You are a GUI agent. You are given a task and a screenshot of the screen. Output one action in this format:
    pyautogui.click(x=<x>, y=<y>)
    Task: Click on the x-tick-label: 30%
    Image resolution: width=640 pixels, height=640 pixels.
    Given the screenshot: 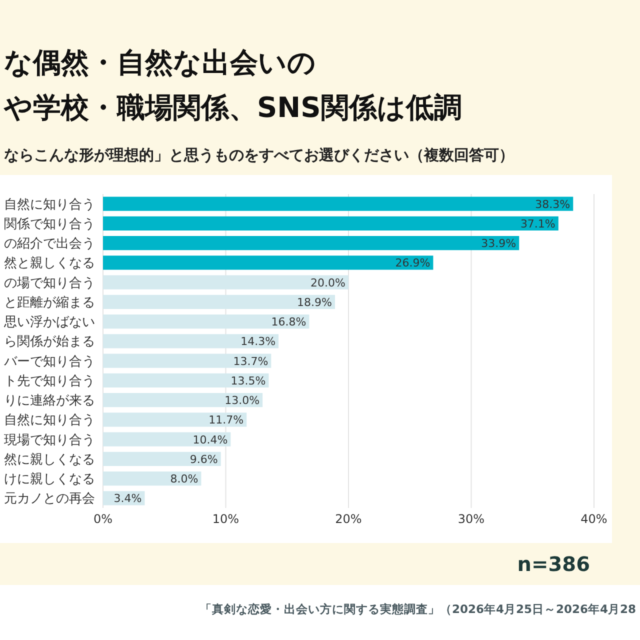 What is the action you would take?
    pyautogui.click(x=471, y=519)
    